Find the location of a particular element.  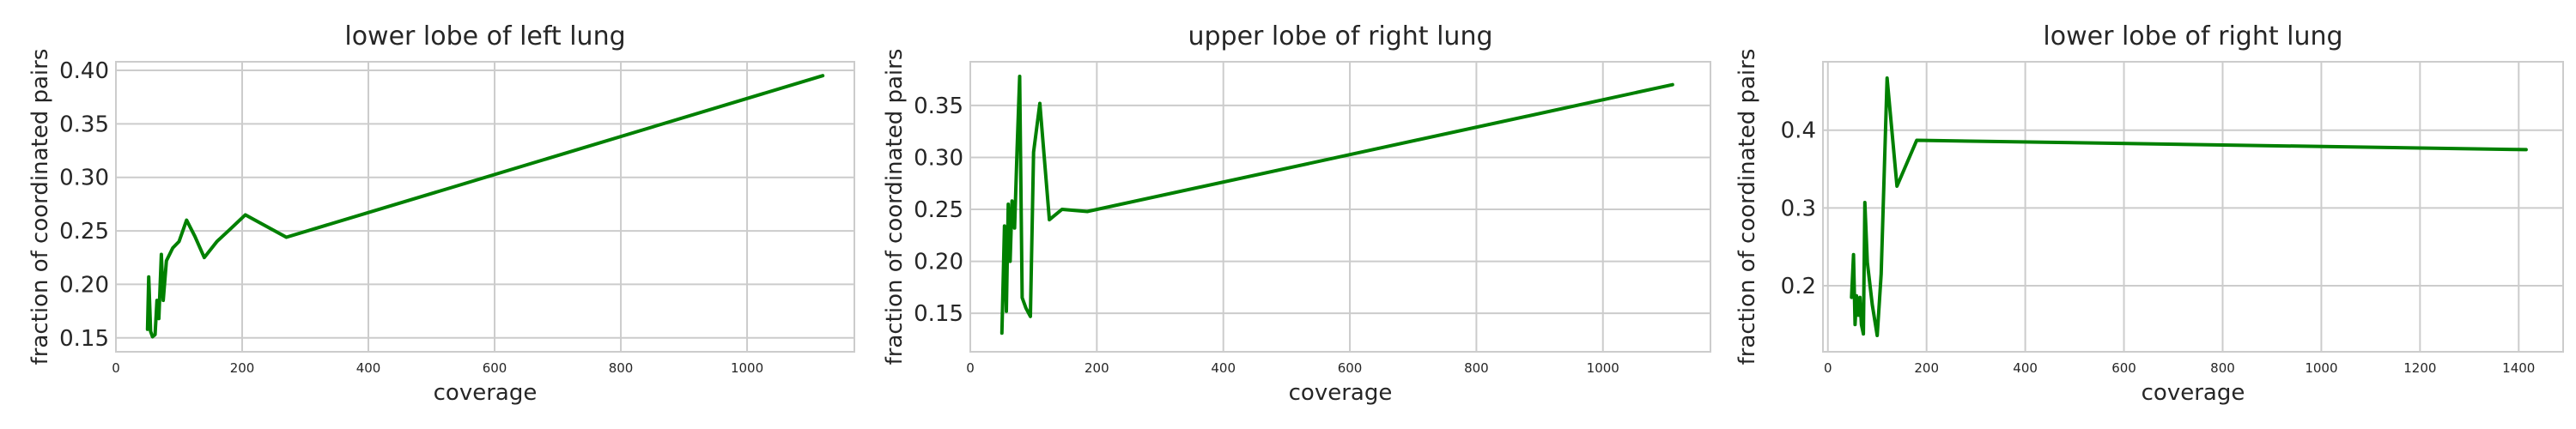

chart-title: upper lobe of right lung is located at coordinates (1340, 36).